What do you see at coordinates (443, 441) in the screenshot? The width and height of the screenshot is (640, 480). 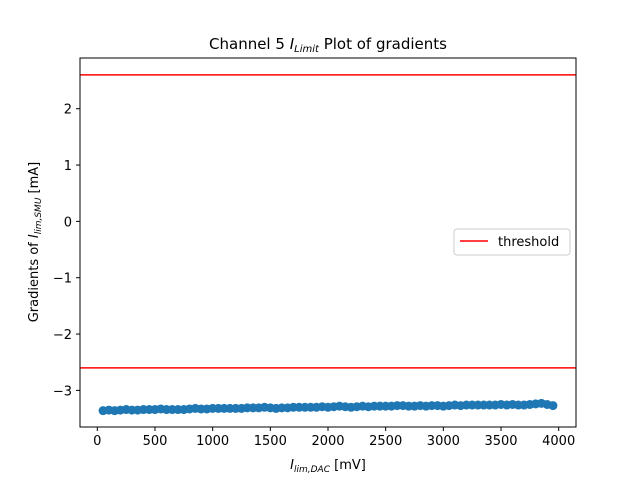 I see `x-tick-label: 3000` at bounding box center [443, 441].